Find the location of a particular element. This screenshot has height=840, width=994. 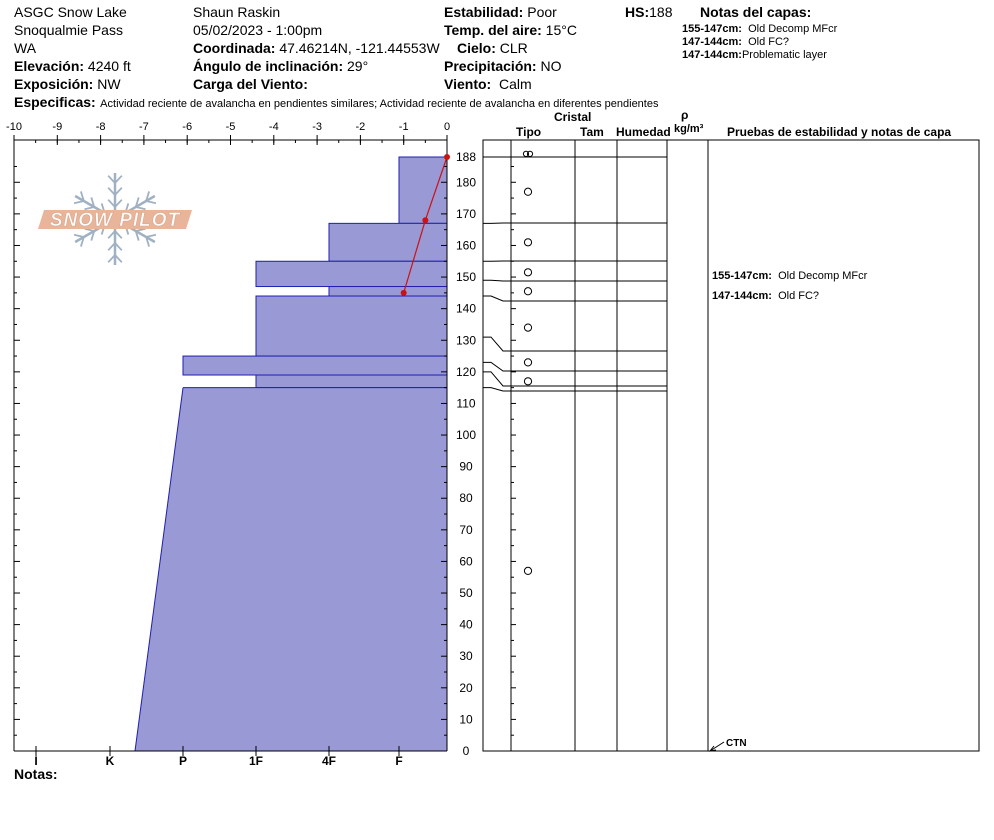

stability-row: Estabilidad: Poor is located at coordinates (500, 12).